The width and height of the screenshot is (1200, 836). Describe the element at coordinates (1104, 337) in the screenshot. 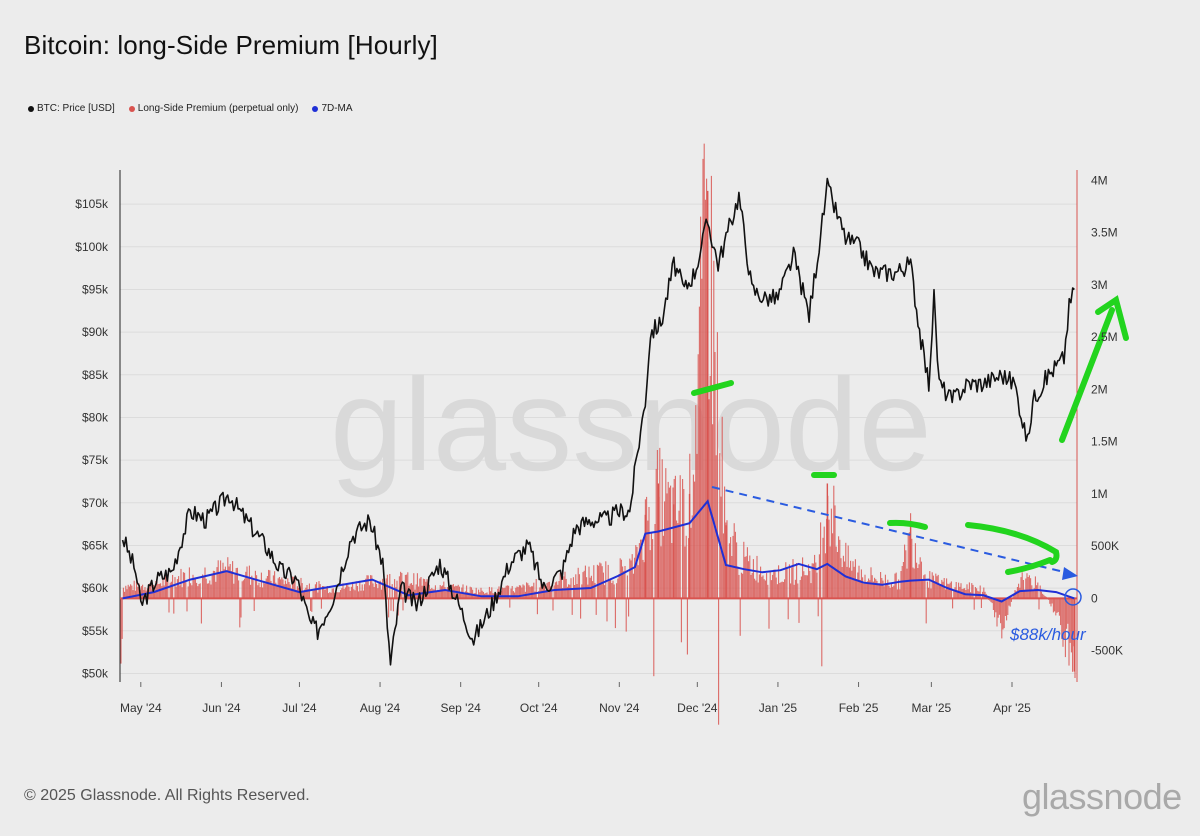

I see `y-right-tick-label: 2.5M` at that location.